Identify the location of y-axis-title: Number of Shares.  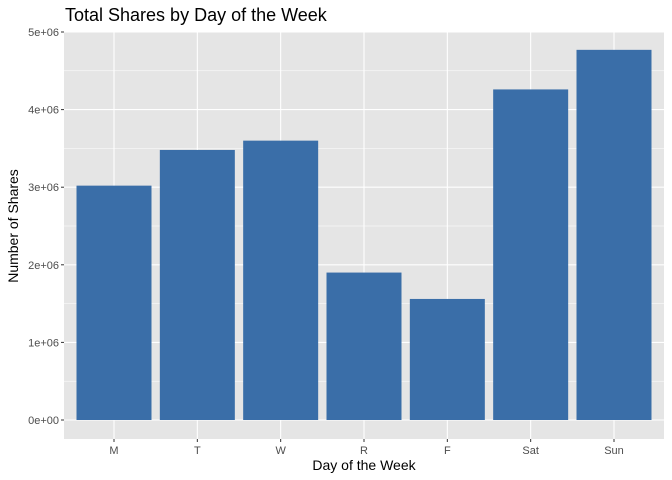
(13, 226).